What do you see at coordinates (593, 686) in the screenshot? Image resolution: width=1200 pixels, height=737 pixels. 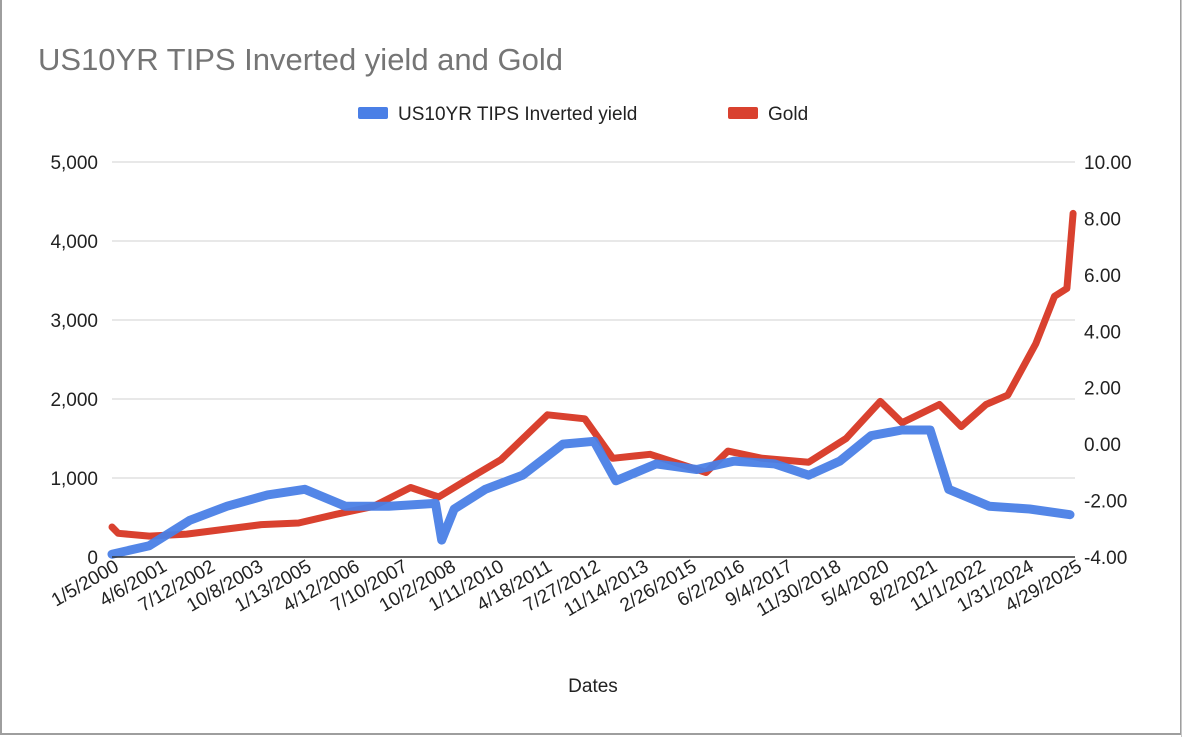 I see `x-axis-title: Dates` at bounding box center [593, 686].